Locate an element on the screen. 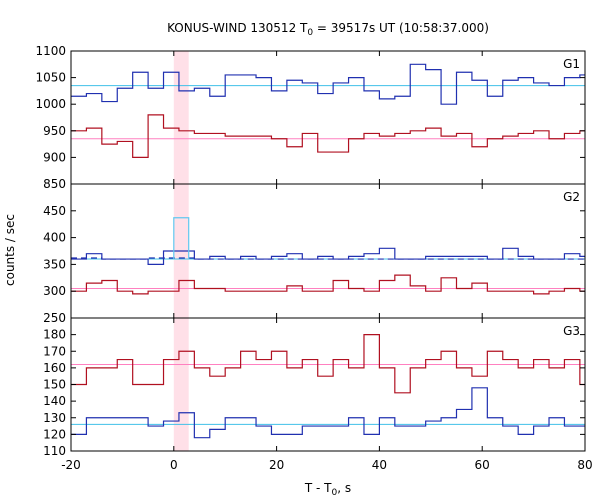  g3-y-tick-label: 150 is located at coordinates (54, 385).